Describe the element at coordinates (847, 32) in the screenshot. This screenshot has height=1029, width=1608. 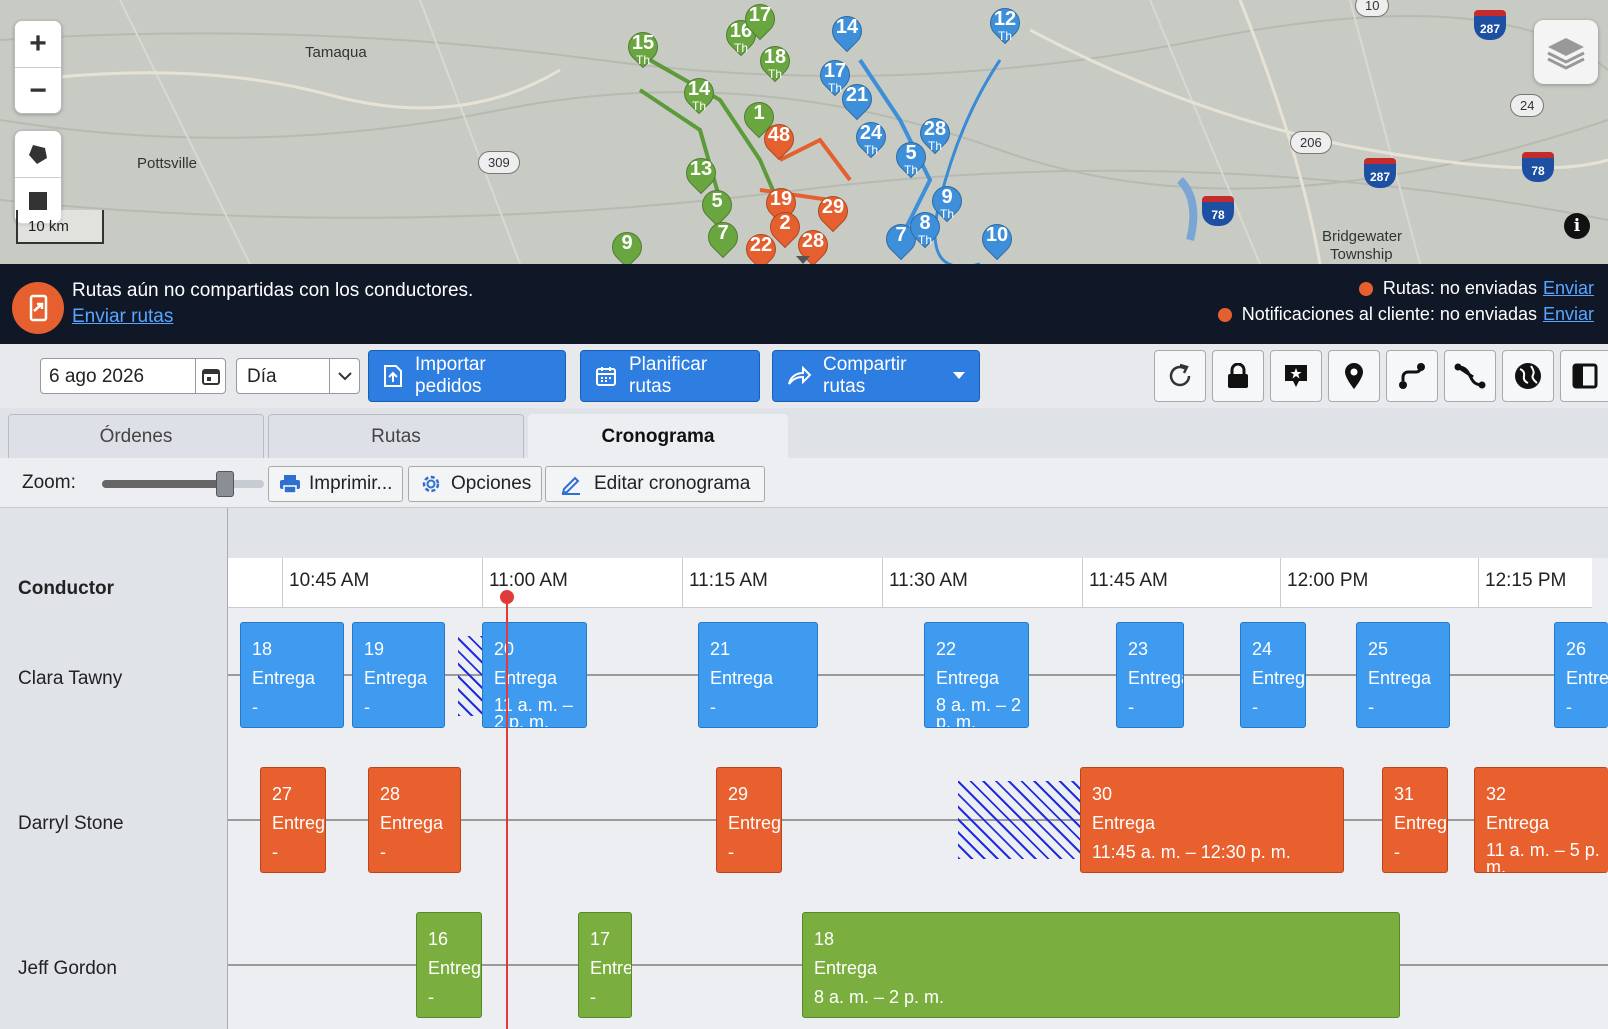
I see `map-pin: 14` at that location.